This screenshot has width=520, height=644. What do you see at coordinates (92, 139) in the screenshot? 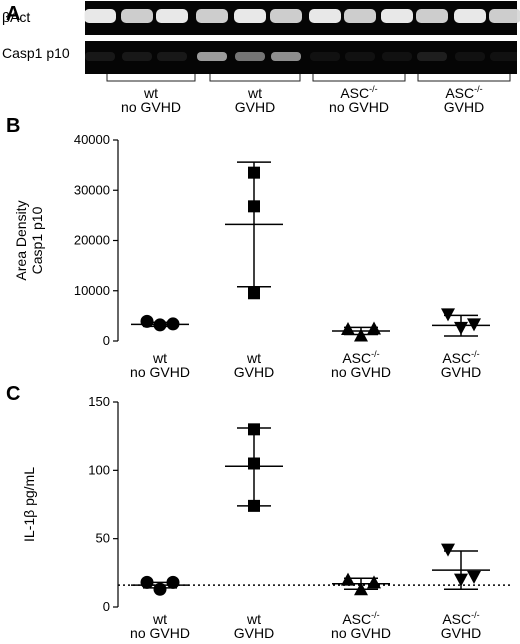
I see `y-tick-label: 40000` at bounding box center [92, 139].